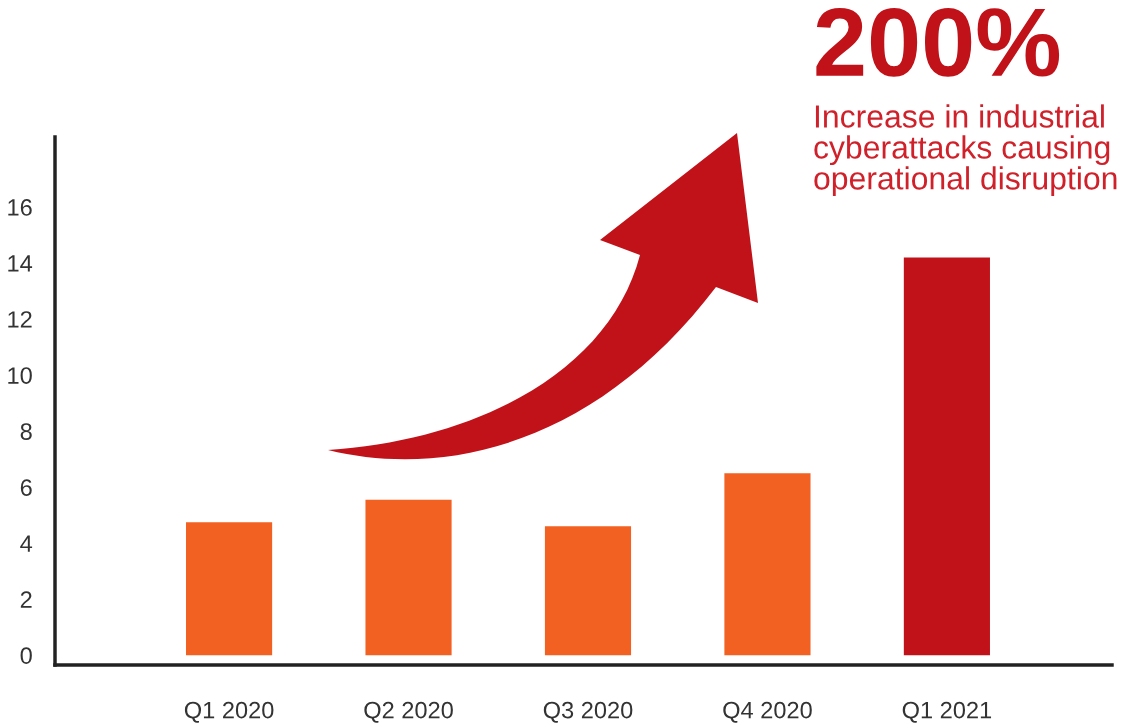 The height and width of the screenshot is (728, 1137). Describe the element at coordinates (408, 712) in the screenshot. I see `x-tick-label: Q2 2020` at that location.